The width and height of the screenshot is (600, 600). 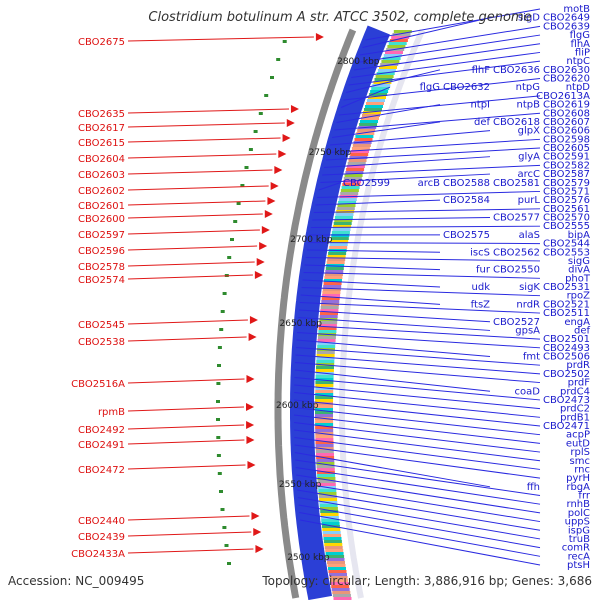 What do you see at coordinates (101, 159) in the screenshot?
I see `gene-label: CBO2604` at bounding box center [101, 159].